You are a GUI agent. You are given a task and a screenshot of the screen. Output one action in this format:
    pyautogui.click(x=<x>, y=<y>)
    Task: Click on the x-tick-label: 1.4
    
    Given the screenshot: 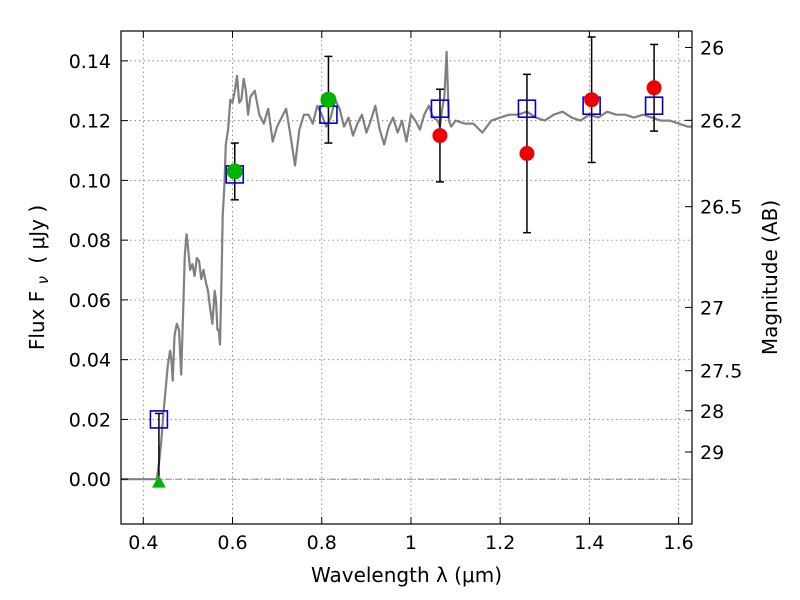 What is the action you would take?
    pyautogui.click(x=589, y=543)
    